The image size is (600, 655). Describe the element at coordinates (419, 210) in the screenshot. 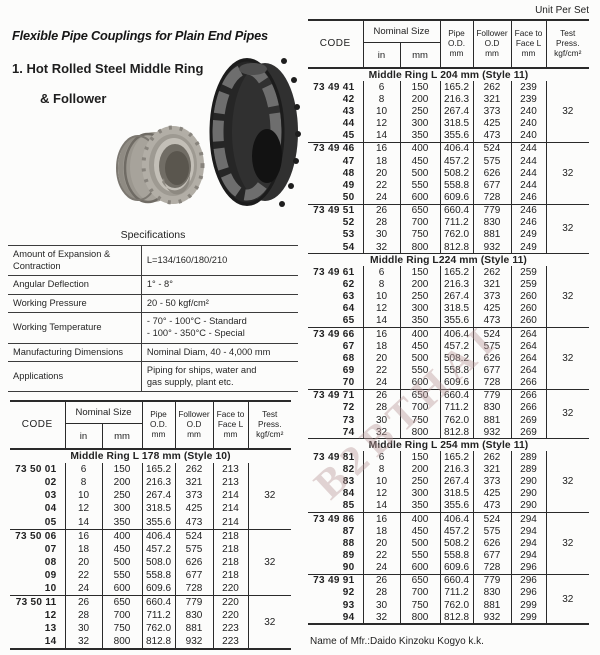

I see `nominal-mm-cell: 650` at that location.